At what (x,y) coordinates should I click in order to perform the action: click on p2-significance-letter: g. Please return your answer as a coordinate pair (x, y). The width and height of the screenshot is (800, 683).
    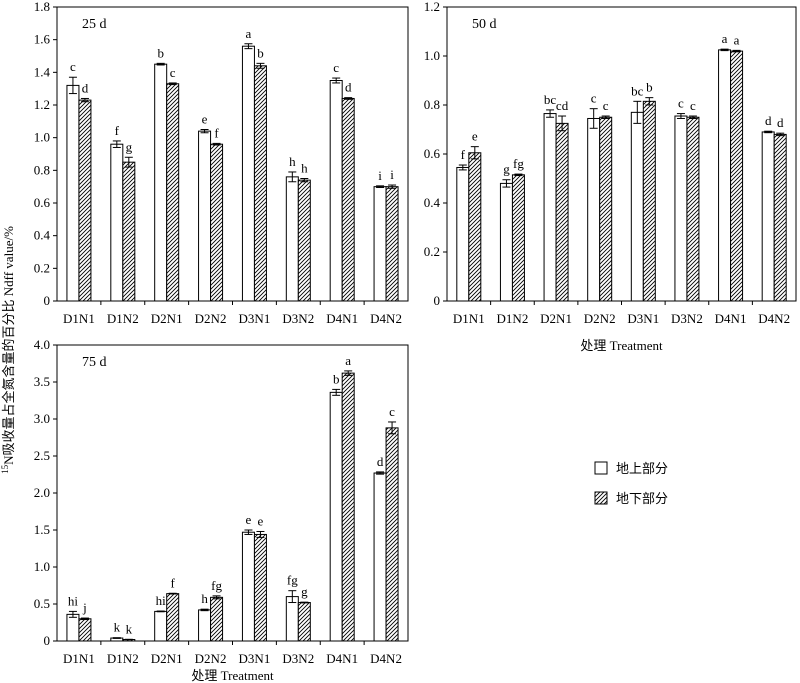
    Looking at the image, I should click on (304, 591).